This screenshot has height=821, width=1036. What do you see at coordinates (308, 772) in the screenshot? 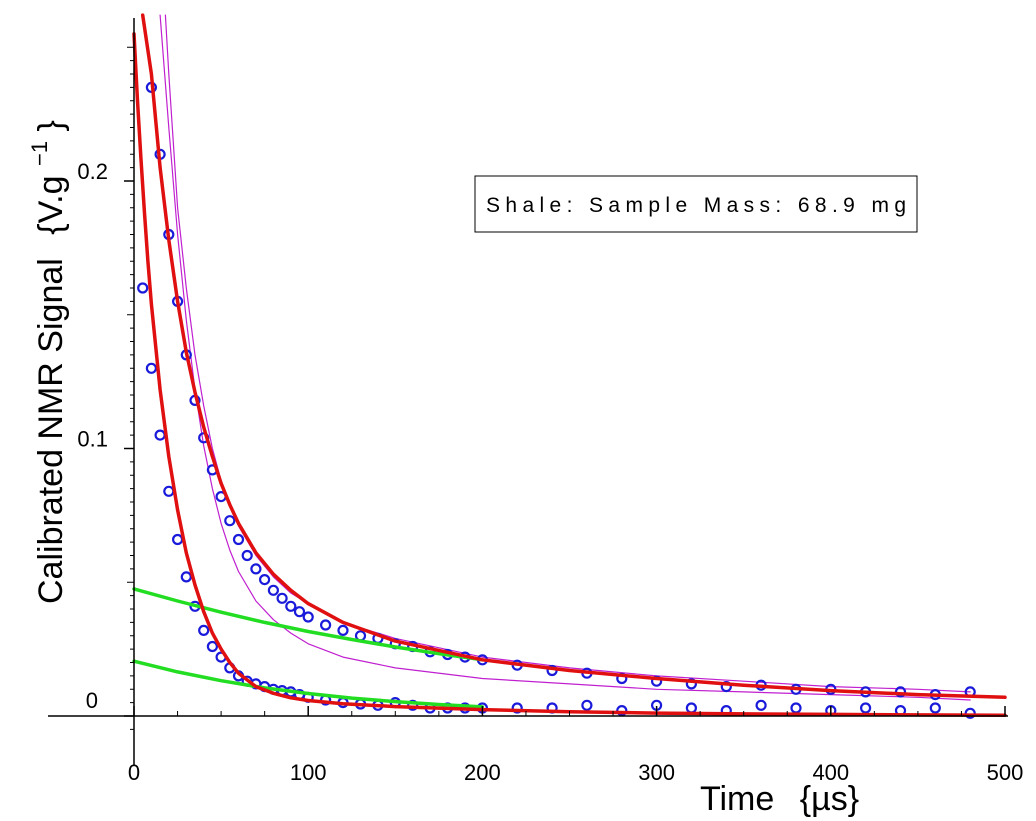
I see `x-tick-label: 100` at bounding box center [308, 772].